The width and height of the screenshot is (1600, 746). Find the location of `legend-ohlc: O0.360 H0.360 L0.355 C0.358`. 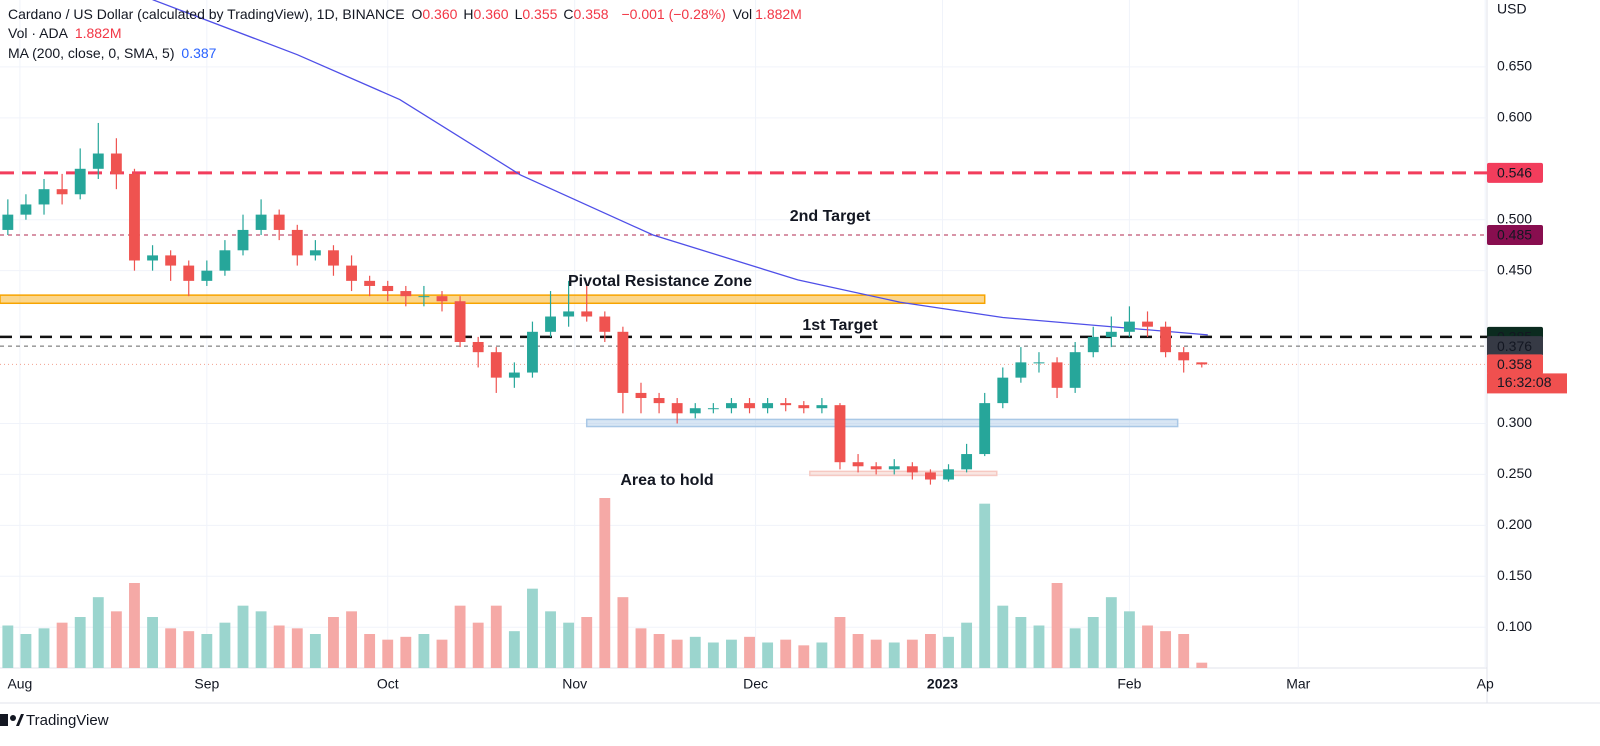

legend-ohlc: O0.360 H0.360 L0.355 C0.358 is located at coordinates (512, 14).